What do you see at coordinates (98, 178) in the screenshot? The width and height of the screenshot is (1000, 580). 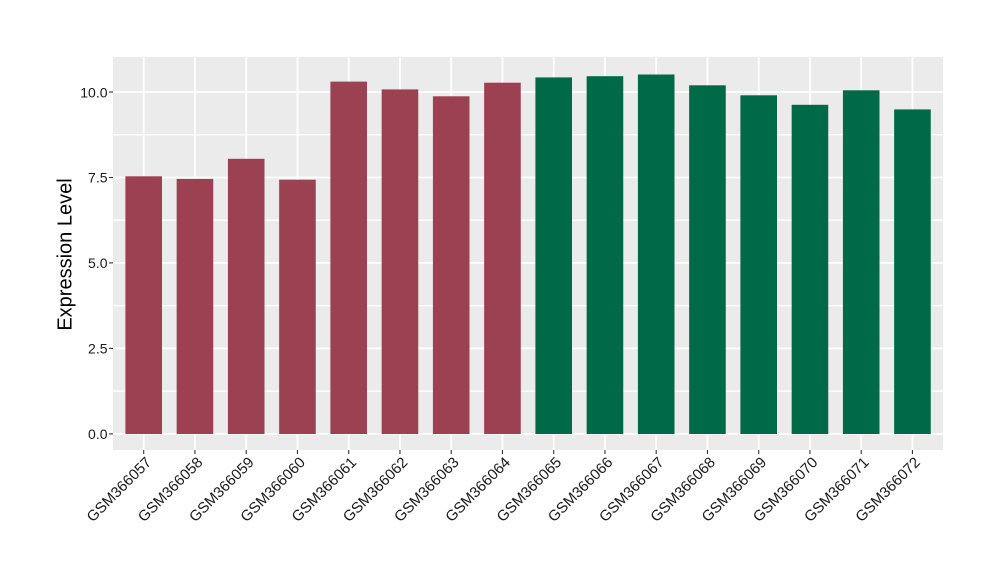 I see `svg-text: 7.5` at bounding box center [98, 178].